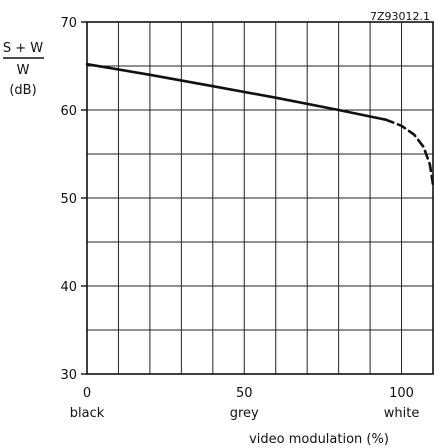  I want to click on y-tick-label: 70, so click(68, 23).